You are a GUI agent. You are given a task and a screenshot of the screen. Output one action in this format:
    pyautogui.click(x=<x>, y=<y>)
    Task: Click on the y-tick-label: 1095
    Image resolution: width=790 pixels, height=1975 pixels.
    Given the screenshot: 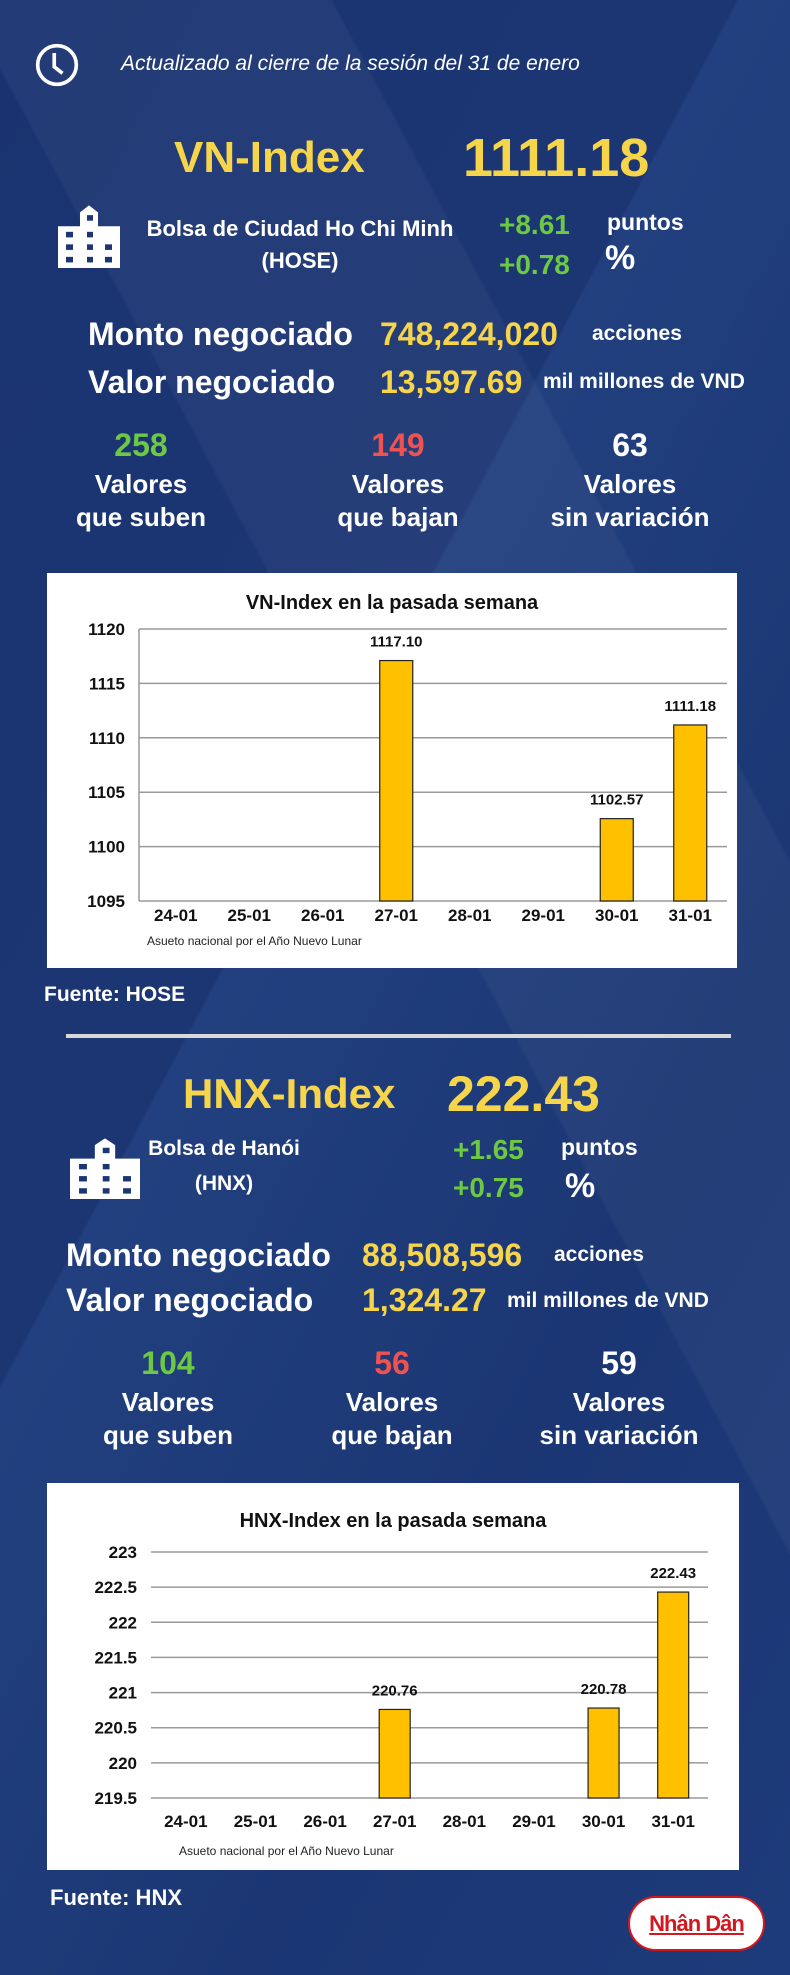 What is the action you would take?
    pyautogui.click(x=106, y=901)
    